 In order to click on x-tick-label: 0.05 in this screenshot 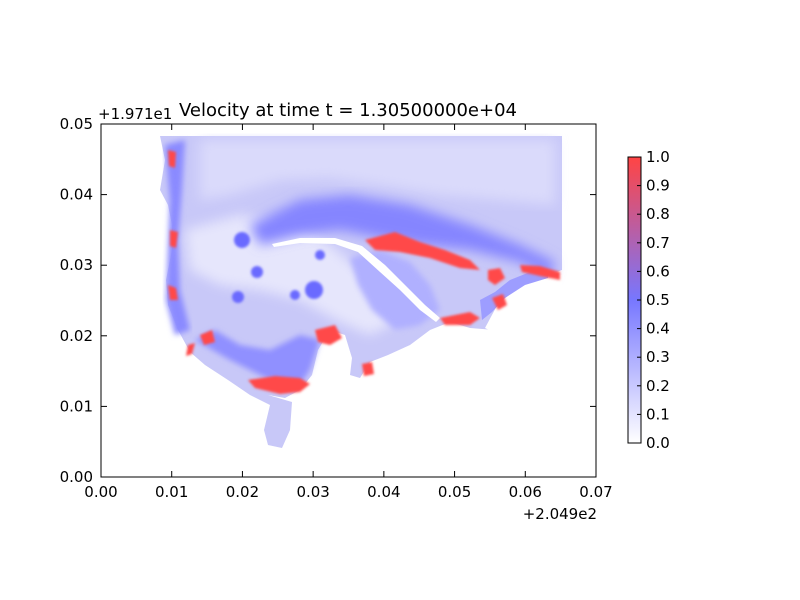, I will do `click(454, 492)`.